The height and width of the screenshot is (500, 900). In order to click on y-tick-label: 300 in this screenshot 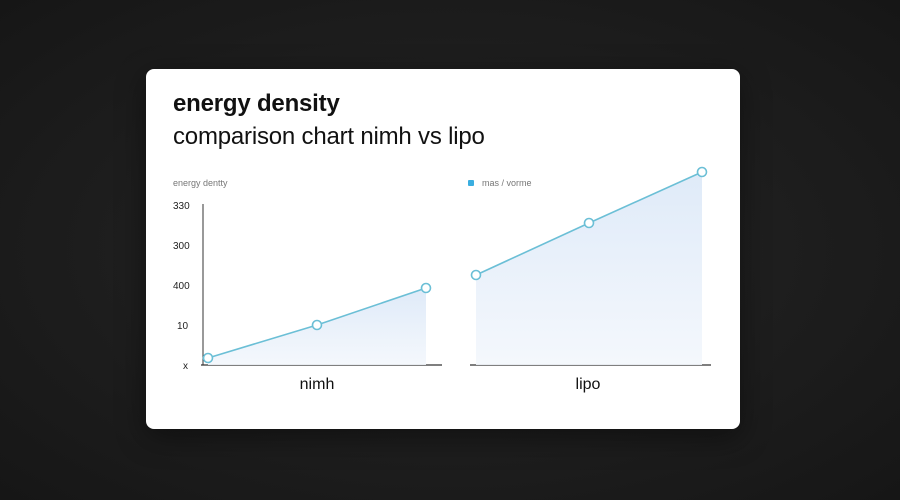, I will do `click(181, 246)`.